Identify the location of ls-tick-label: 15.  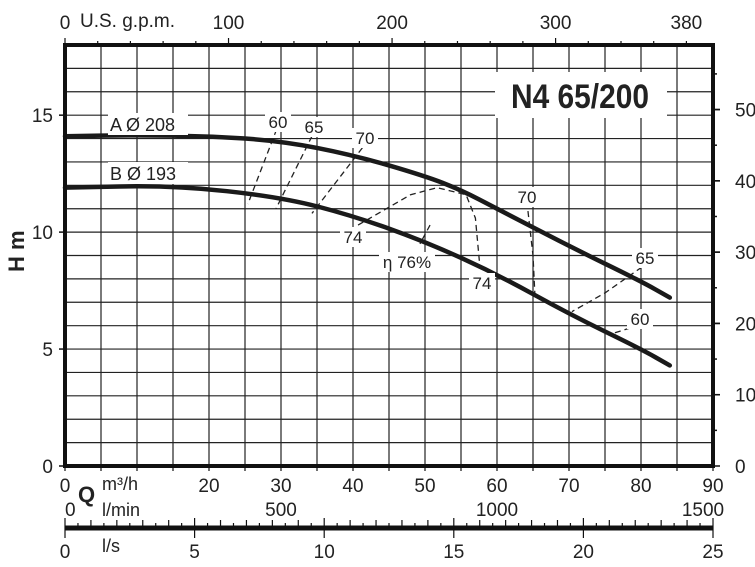
(453, 552).